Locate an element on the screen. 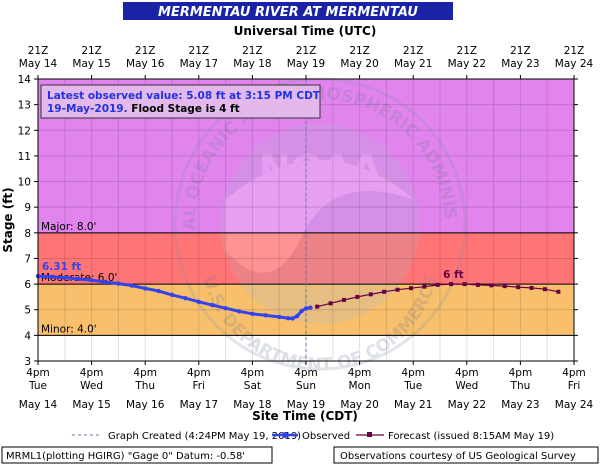 This screenshot has width=600, height=465. noaa-bird-icon is located at coordinates (320, 216).